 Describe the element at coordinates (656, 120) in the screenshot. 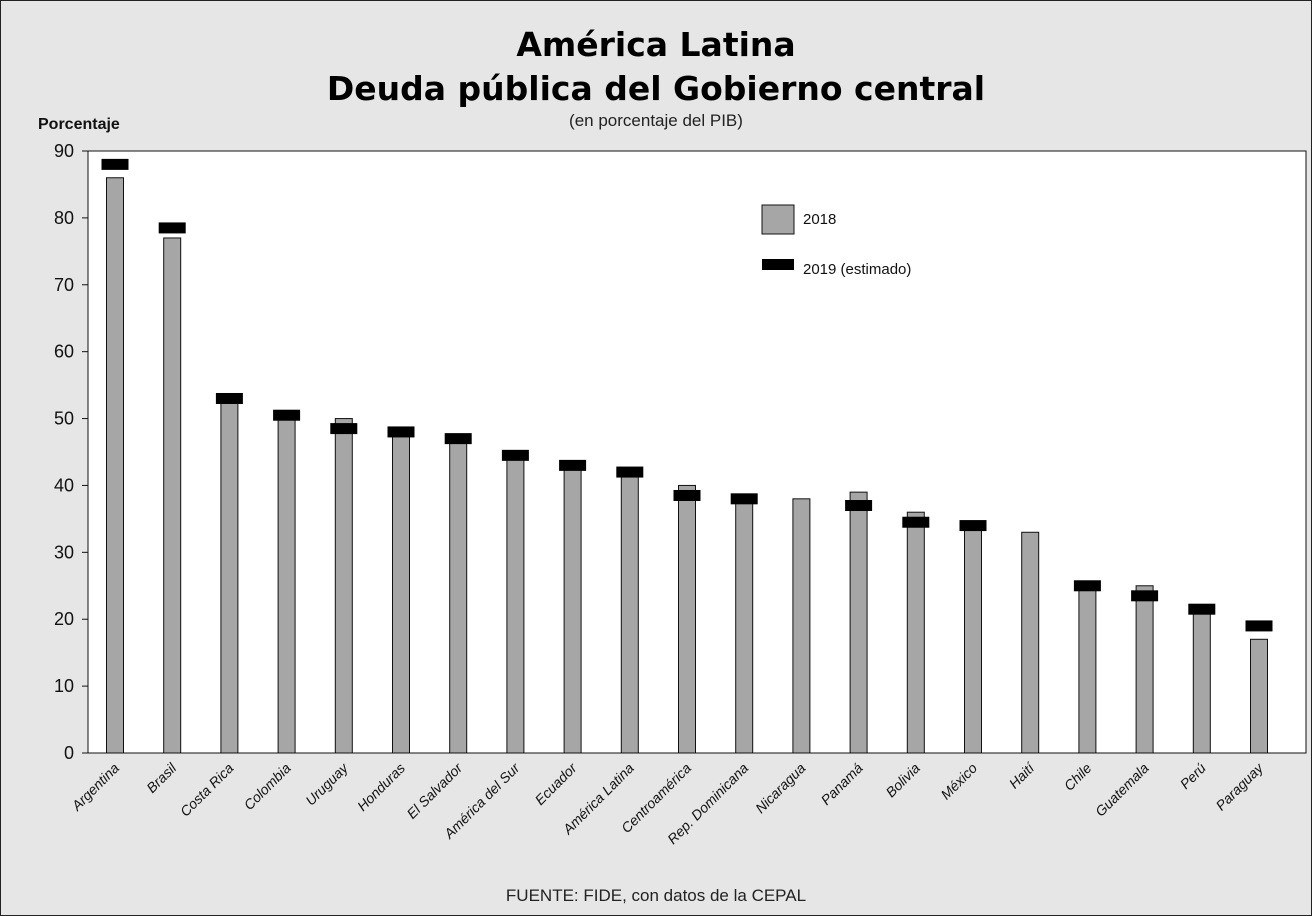

I see `chart-units-note: (en porcentaje del PIB)` at that location.